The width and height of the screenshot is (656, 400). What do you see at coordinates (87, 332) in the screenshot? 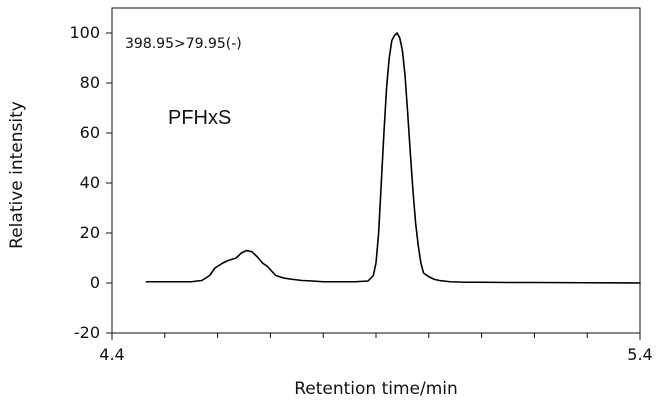
I see `y-tick-label: -20` at bounding box center [87, 332].